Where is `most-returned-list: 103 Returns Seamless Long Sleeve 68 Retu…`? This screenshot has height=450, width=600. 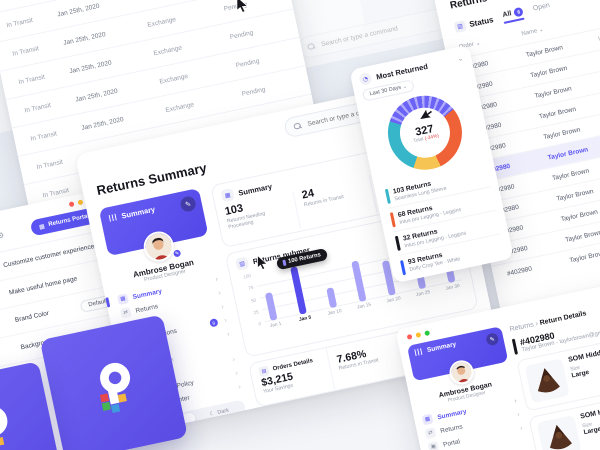 most-returned-list: 103 Returns Seamless Long Sleeve 68 Retu… is located at coordinates (445, 221).